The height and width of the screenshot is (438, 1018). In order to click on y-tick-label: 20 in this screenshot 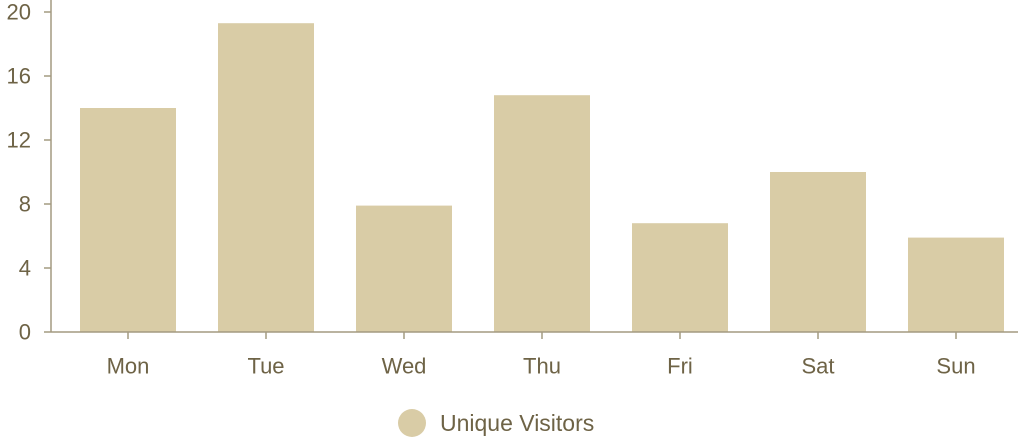, I will do `click(19, 12)`.